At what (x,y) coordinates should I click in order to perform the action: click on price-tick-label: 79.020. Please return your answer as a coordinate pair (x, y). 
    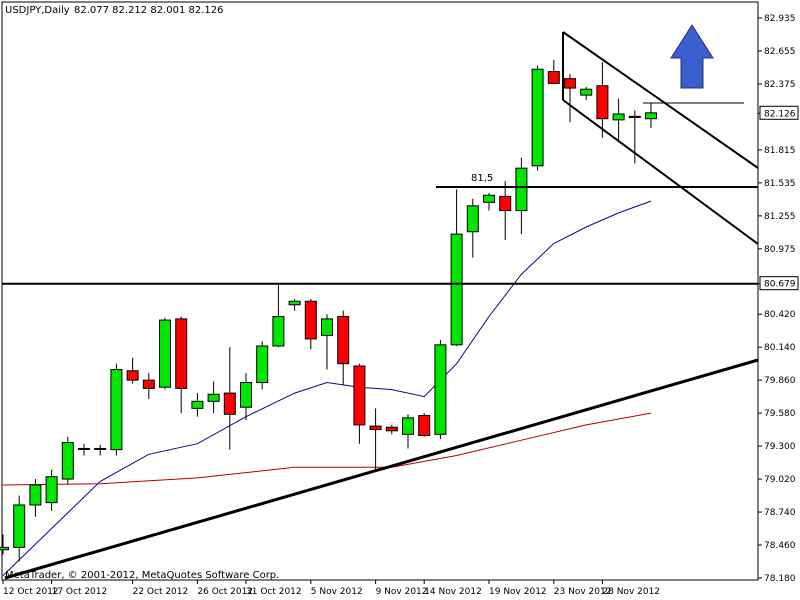
    Looking at the image, I should click on (780, 480).